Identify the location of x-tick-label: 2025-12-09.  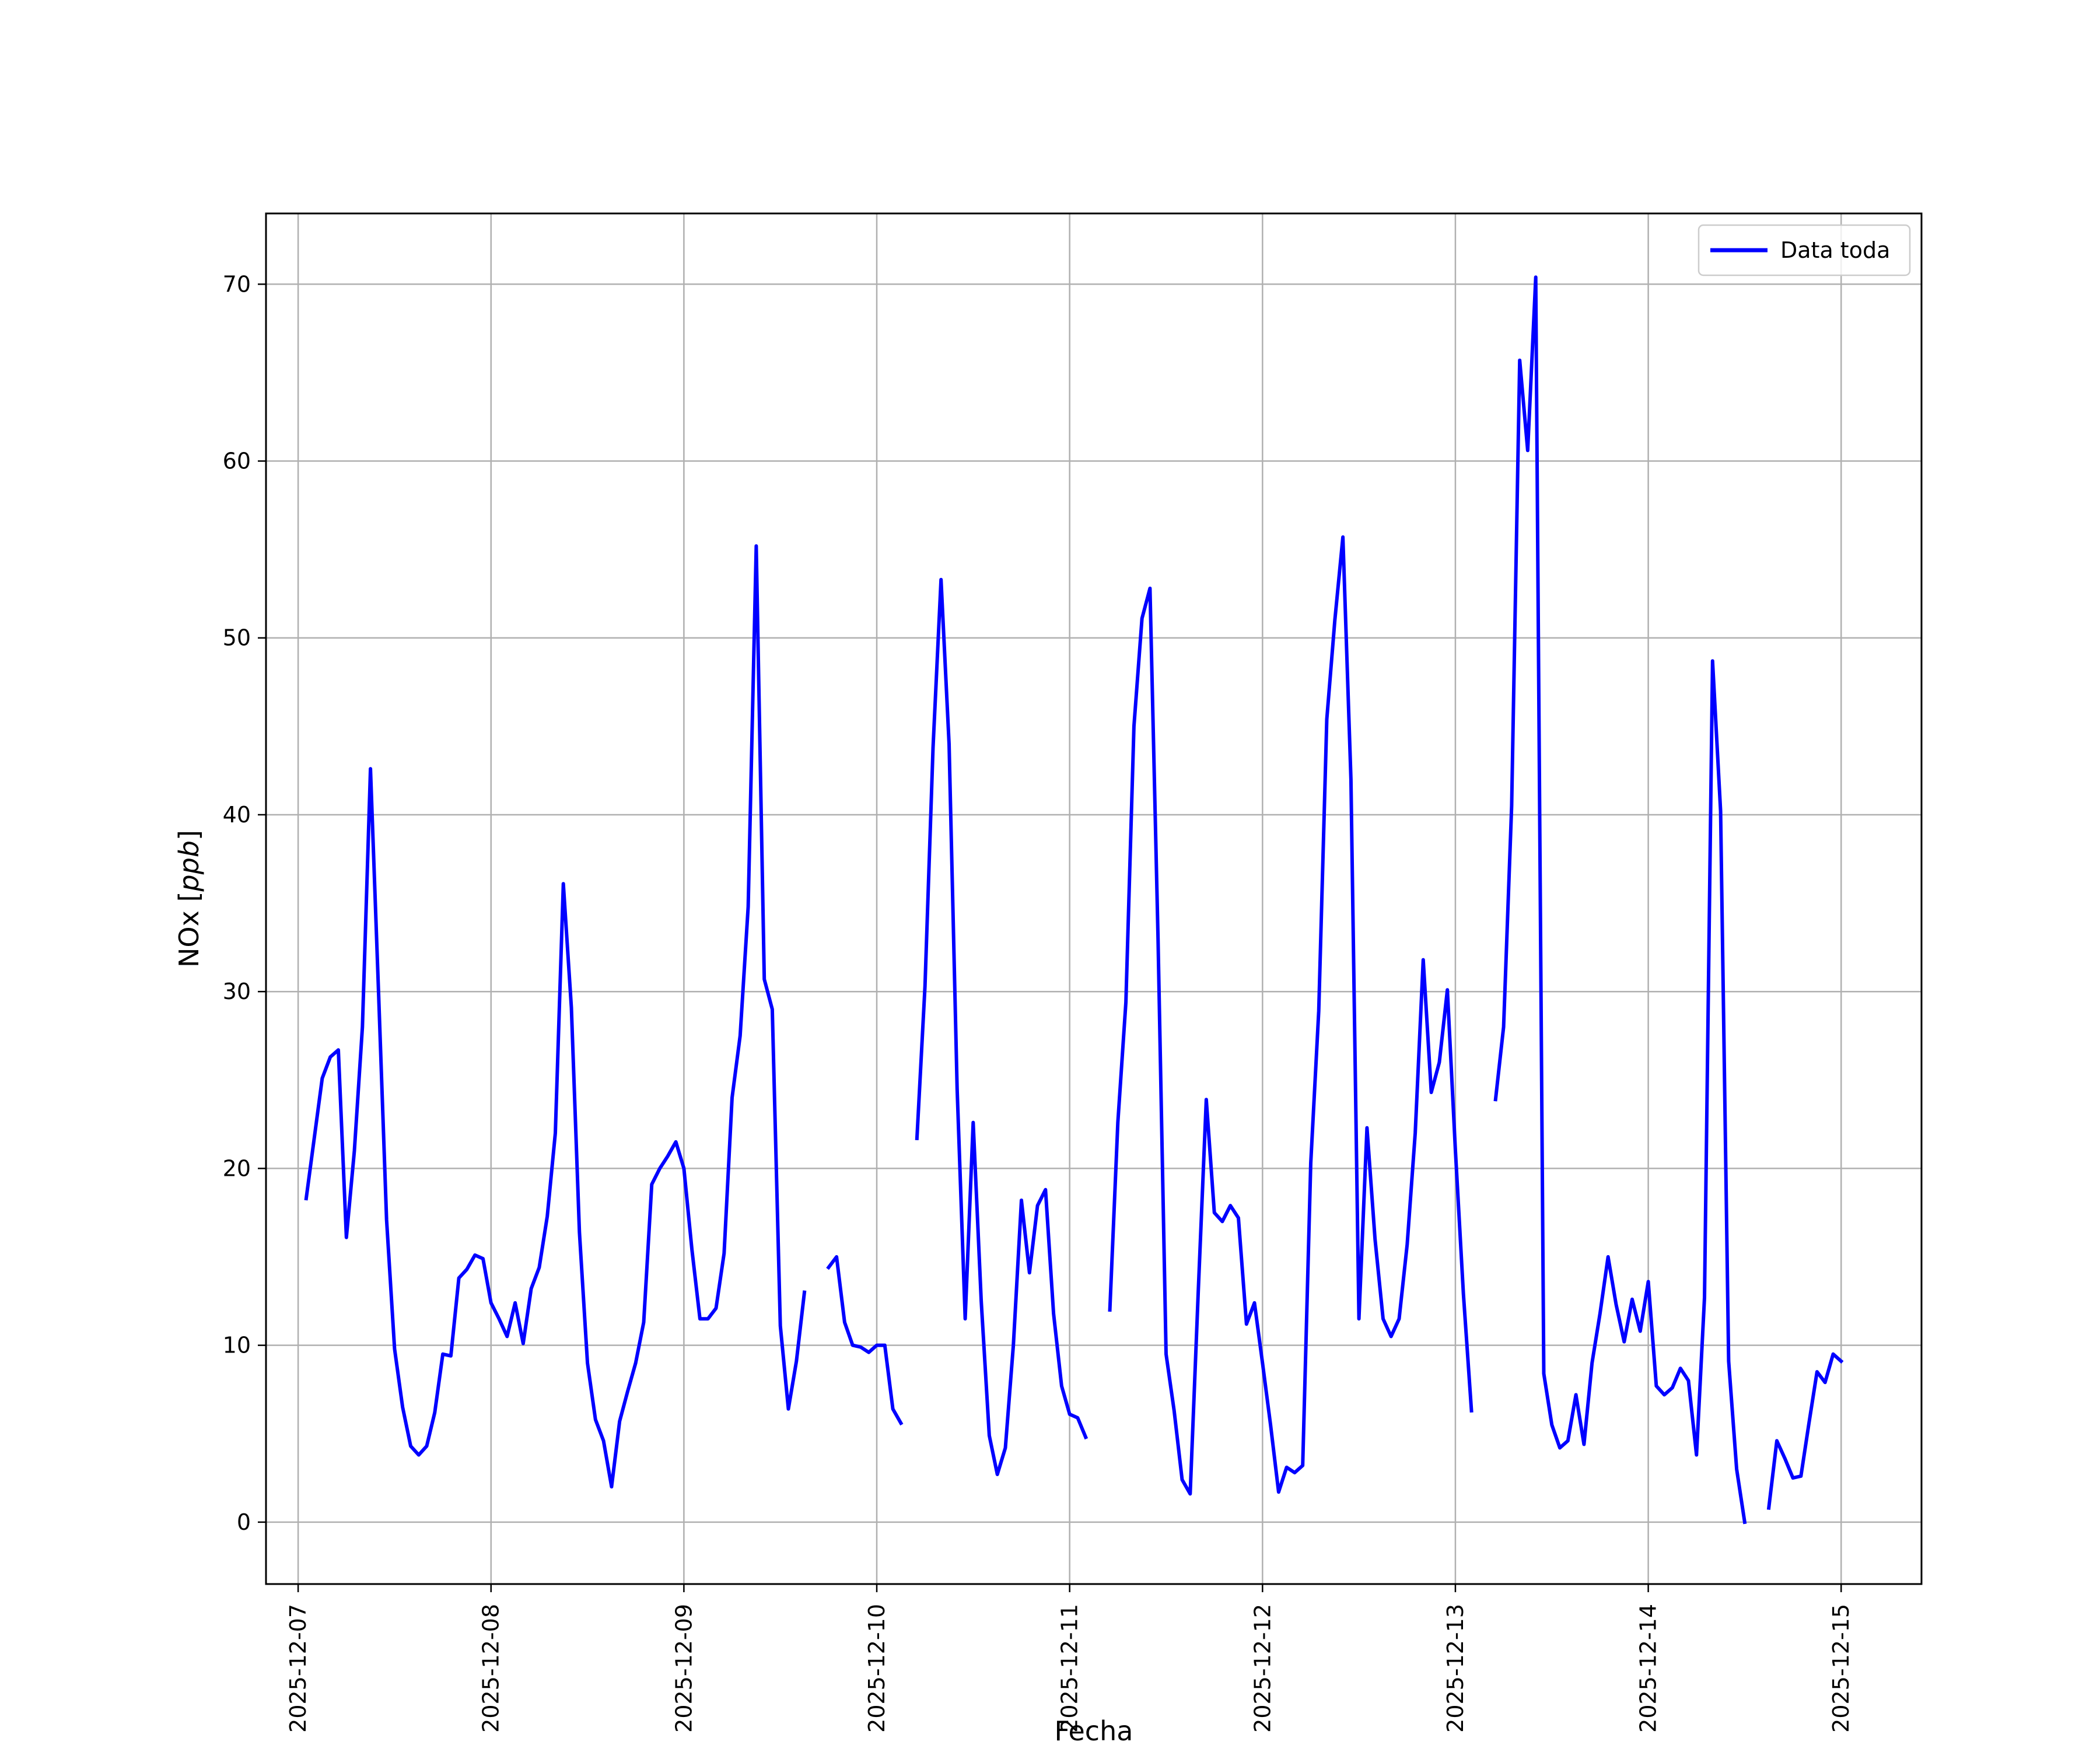
(683, 1668).